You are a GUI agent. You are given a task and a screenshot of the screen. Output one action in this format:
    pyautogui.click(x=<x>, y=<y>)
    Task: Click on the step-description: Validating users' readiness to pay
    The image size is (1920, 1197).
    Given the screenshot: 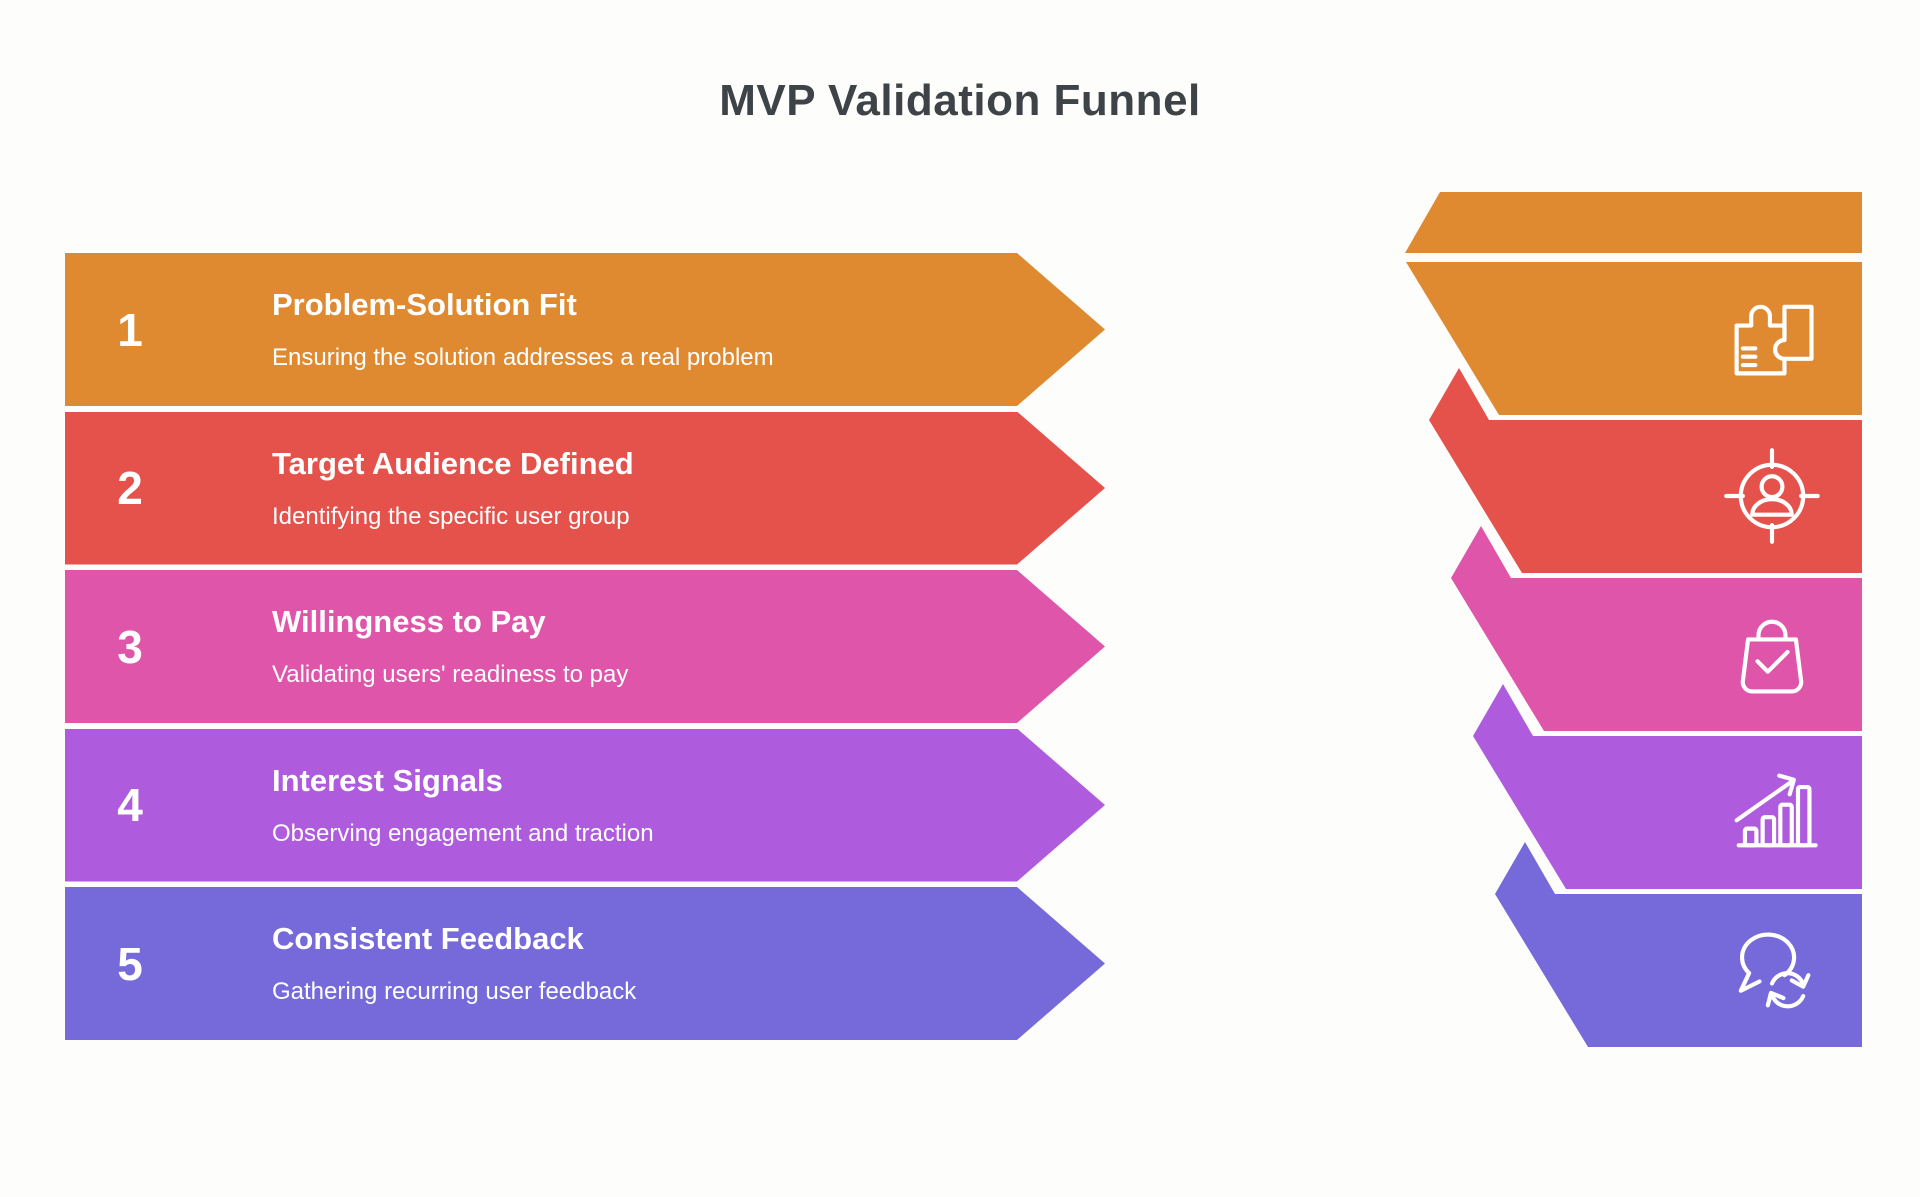 What is the action you would take?
    pyautogui.click(x=450, y=674)
    